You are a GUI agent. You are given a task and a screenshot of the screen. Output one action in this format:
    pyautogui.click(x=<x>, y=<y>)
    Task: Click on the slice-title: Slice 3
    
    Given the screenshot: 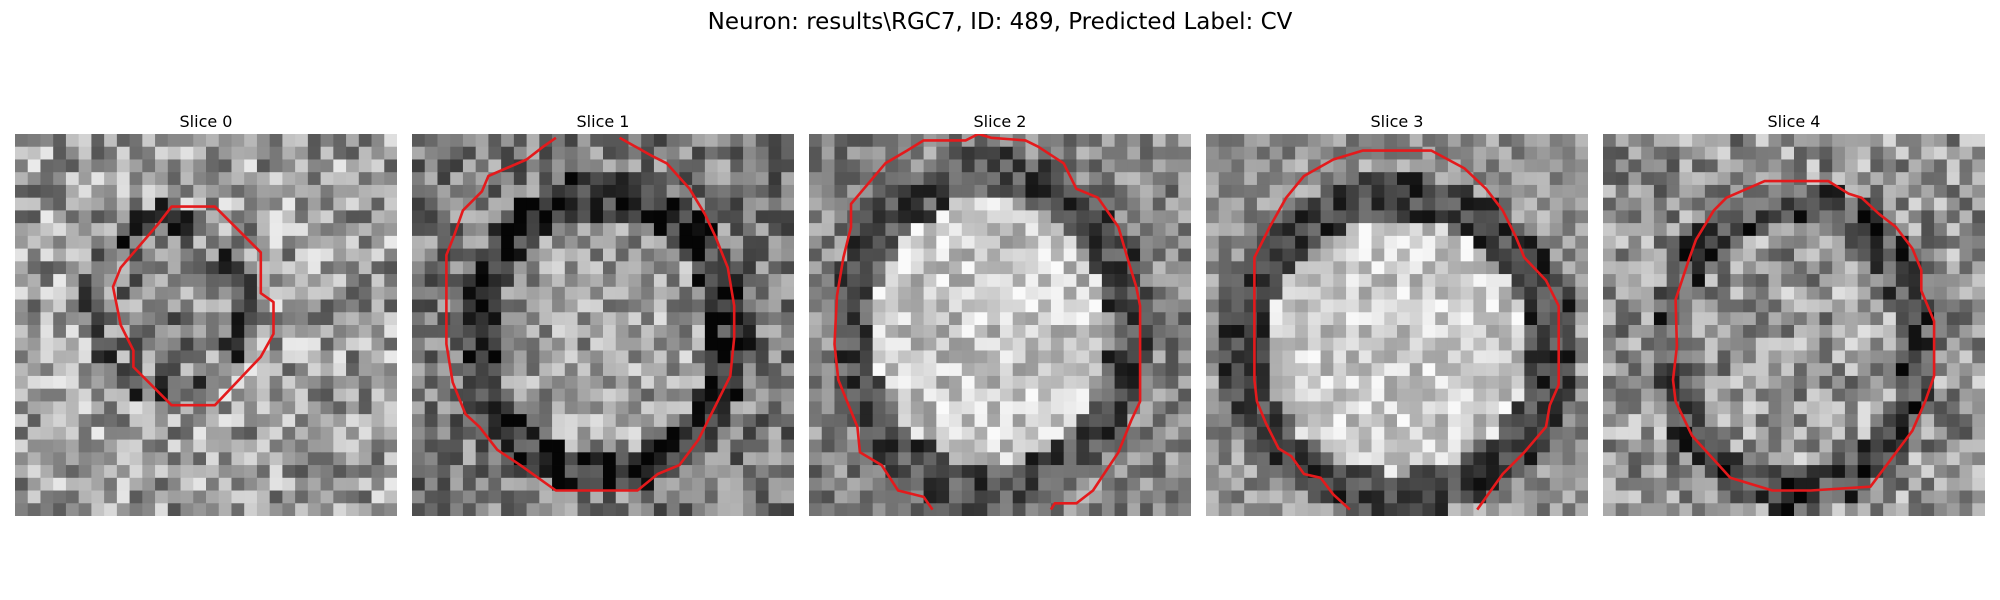 What is the action you would take?
    pyautogui.click(x=1397, y=121)
    